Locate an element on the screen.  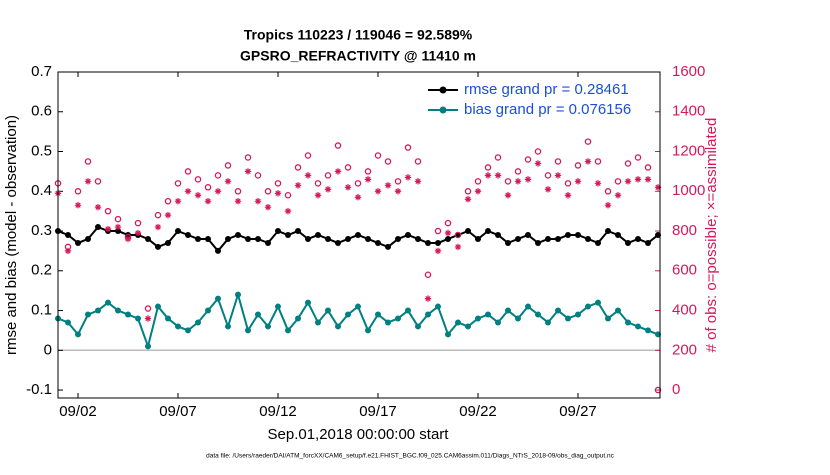
y-tick-label: 0.1 is located at coordinates (41, 310).